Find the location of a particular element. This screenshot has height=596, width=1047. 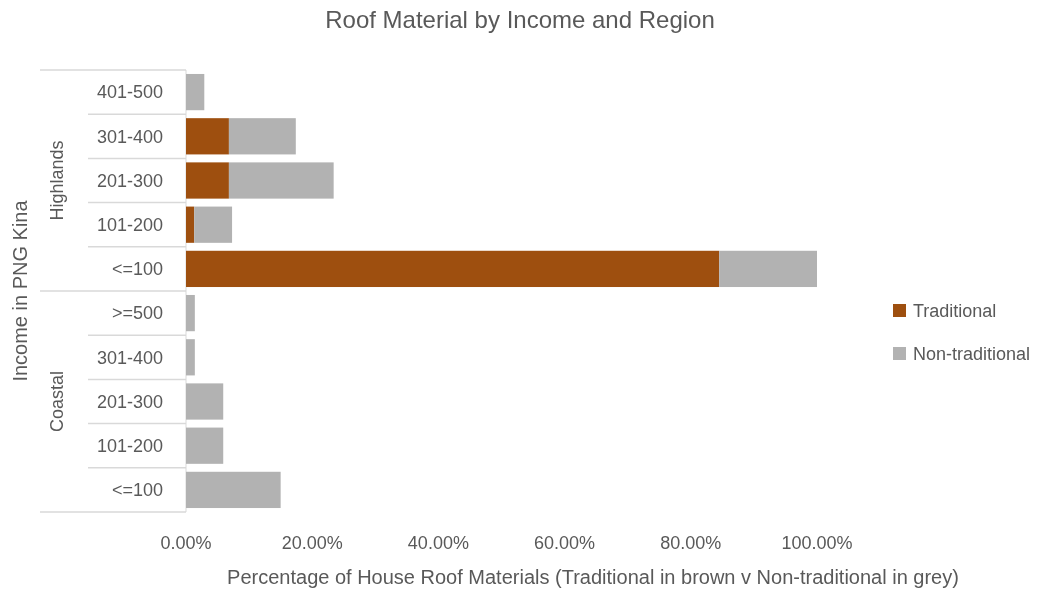

x-tick-label: 100.00% is located at coordinates (817, 543).